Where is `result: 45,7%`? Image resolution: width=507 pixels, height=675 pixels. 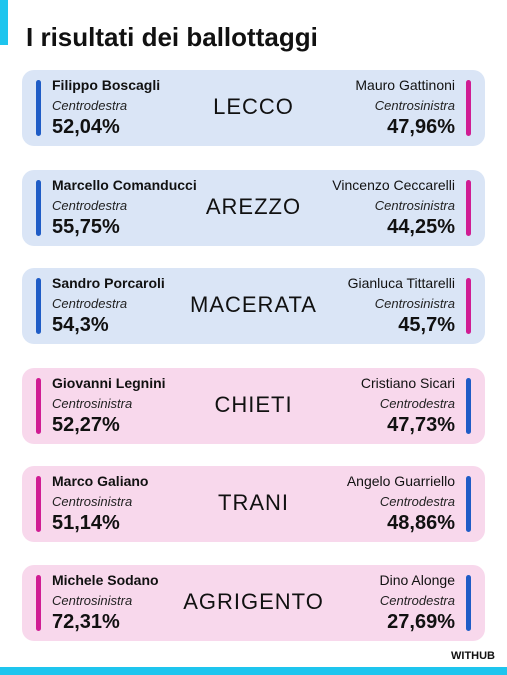 result: 45,7% is located at coordinates (426, 325).